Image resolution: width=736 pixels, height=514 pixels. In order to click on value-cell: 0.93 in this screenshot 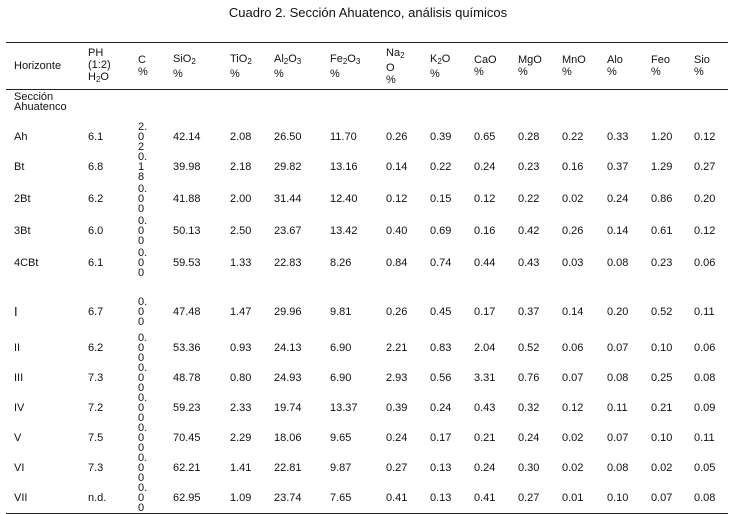, I will do `click(241, 348)`.